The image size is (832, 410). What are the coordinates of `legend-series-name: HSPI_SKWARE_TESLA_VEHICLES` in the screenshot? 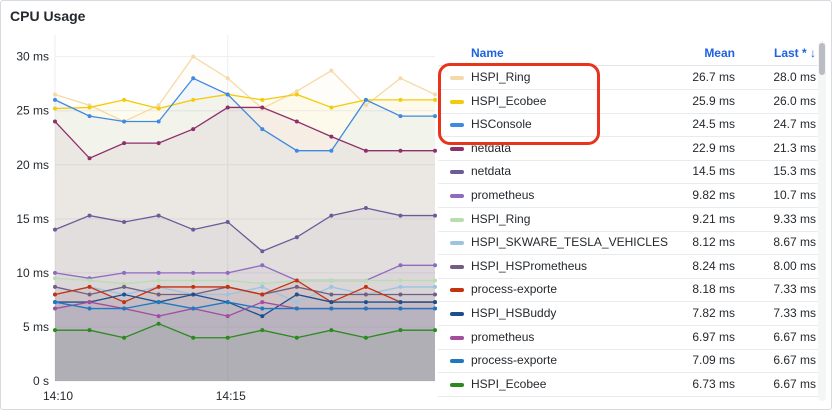 It's located at (569, 242).